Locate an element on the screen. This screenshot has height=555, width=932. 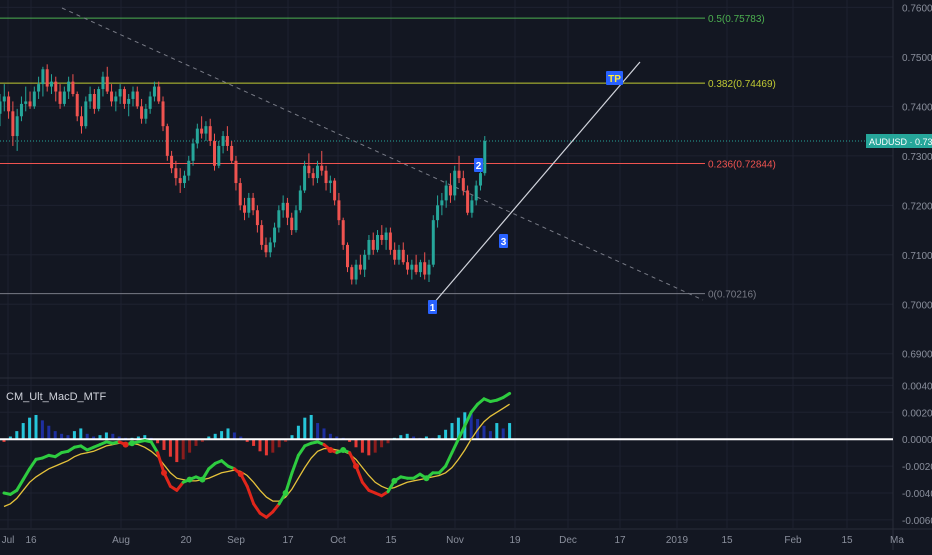
last-price-badge: AUDUSD · 0.73300 is located at coordinates (899, 141).